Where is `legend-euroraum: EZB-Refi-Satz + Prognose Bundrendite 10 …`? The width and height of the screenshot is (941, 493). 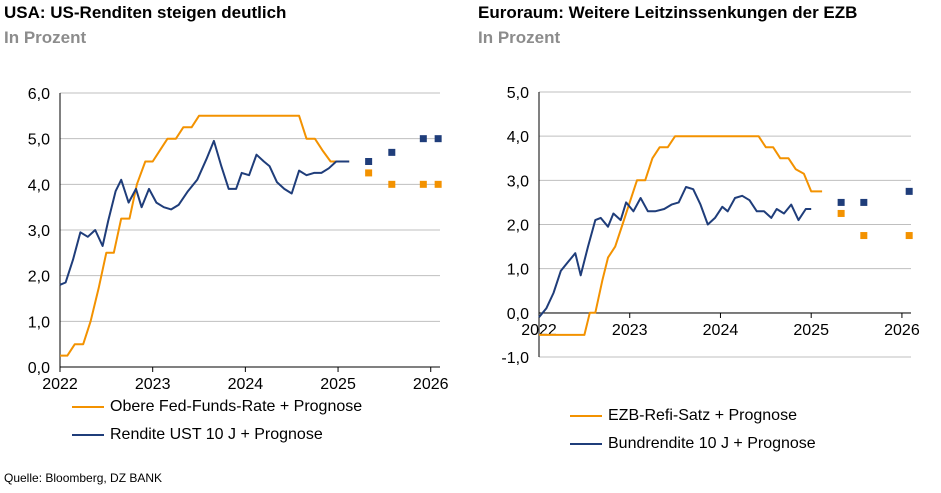 legend-euroraum: EZB-Refi-Satz + Prognose Bundrendite 10 … is located at coordinates (693, 430).